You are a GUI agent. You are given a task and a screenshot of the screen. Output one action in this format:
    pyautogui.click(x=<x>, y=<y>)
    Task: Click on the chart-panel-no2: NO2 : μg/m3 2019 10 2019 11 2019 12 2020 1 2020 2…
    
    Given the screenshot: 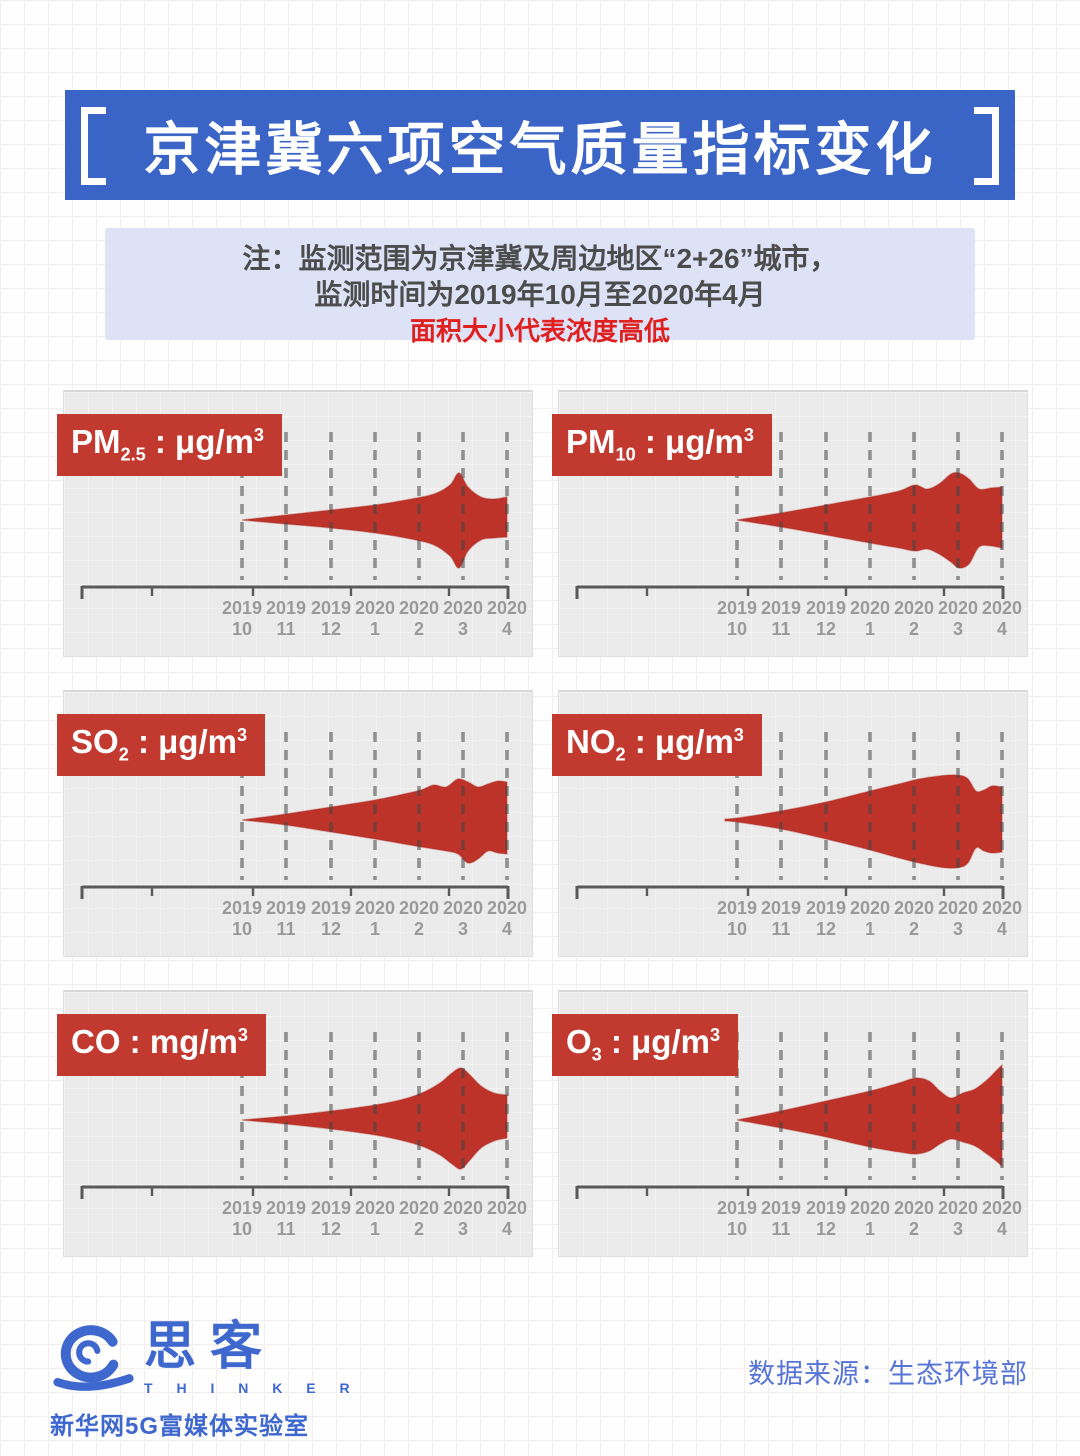 What is the action you would take?
    pyautogui.click(x=790, y=823)
    